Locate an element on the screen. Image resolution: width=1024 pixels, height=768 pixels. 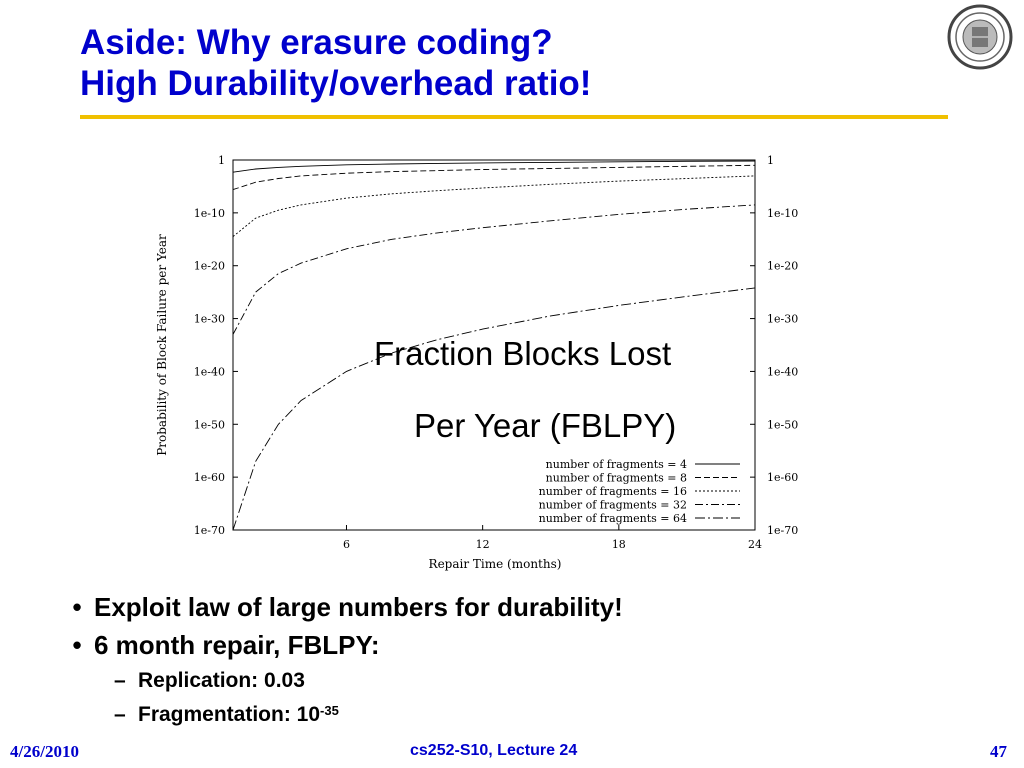
sub-bullet-text: Replication: 0.03 is located at coordinates (221, 680).